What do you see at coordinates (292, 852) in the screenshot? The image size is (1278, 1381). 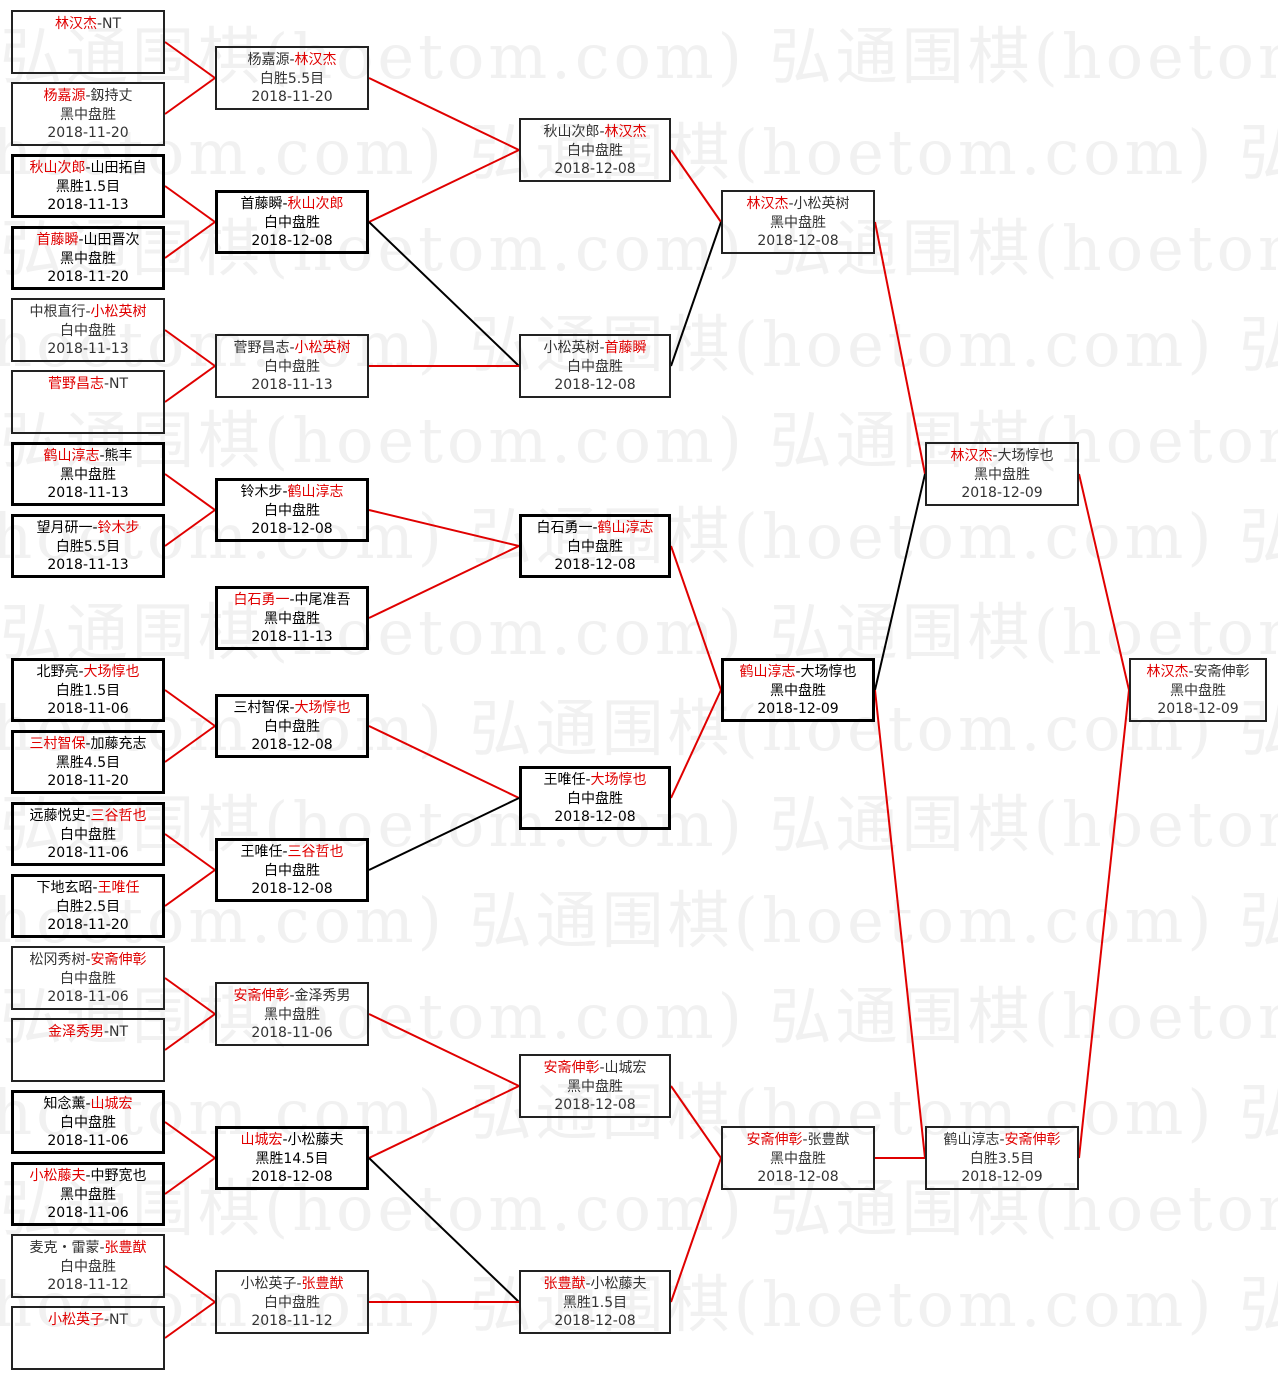 I see `match-players: 王唯任-三谷哲也` at bounding box center [292, 852].